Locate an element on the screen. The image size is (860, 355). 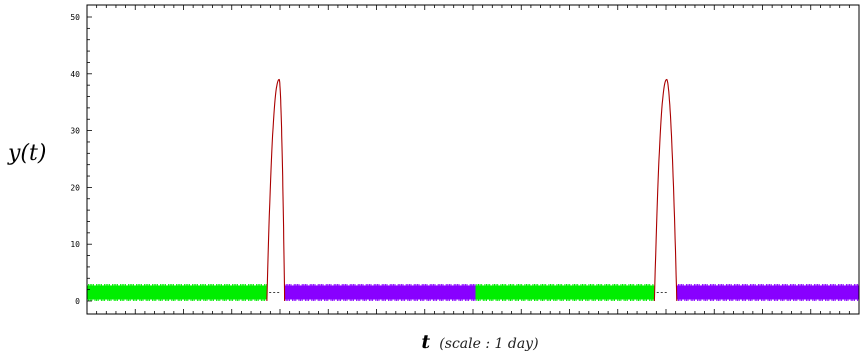
x-axis-label-group: t (scale : 1 day) is located at coordinates (479, 342).